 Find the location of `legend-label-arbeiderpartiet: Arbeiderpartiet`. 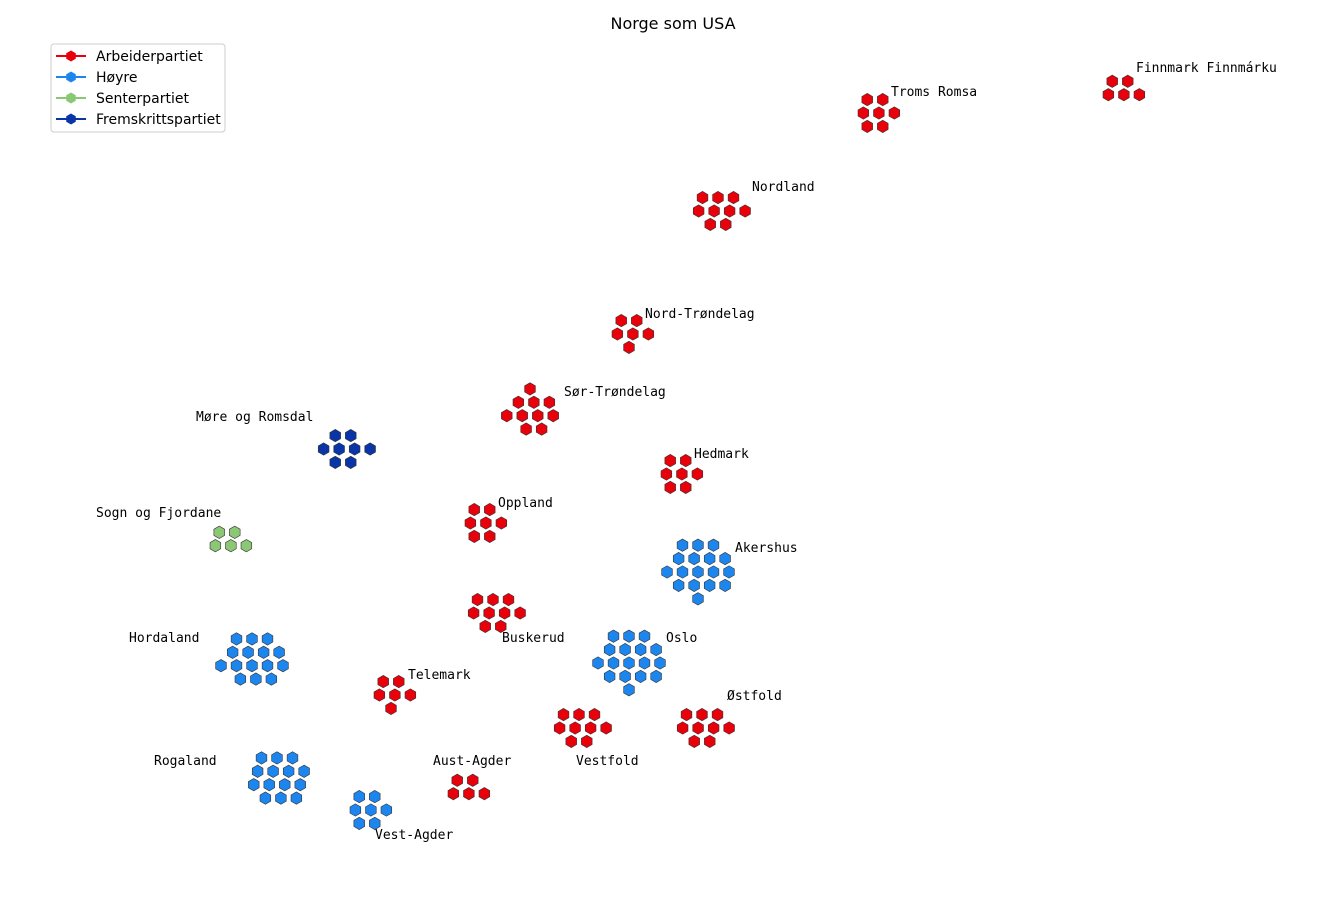

legend-label-arbeiderpartiet: Arbeiderpartiet is located at coordinates (149, 57).